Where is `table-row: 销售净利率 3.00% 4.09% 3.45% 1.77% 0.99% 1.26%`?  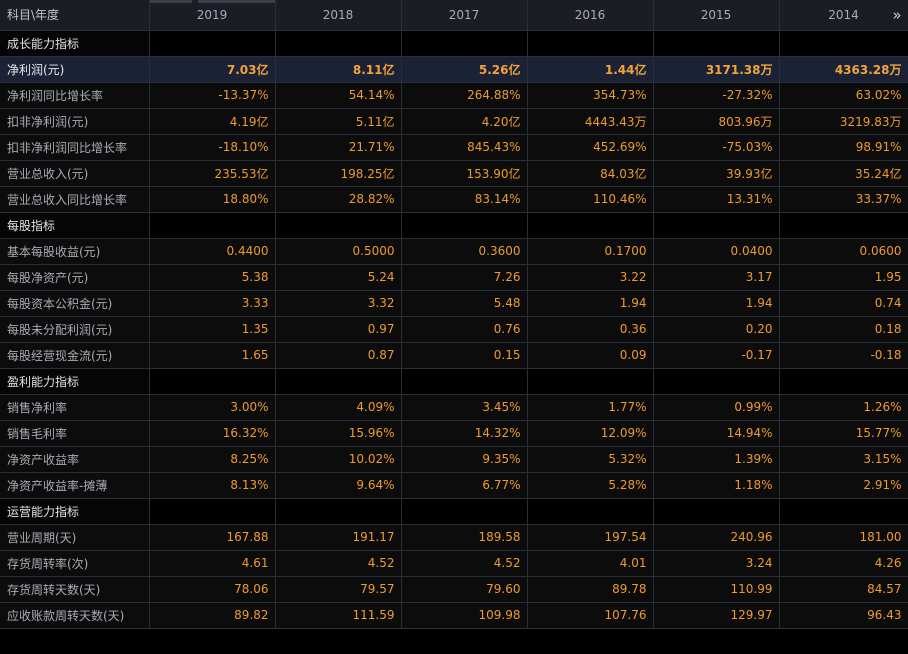 table-row: 销售净利率 3.00% 4.09% 3.45% 1.77% 0.99% 1.26% is located at coordinates (454, 407).